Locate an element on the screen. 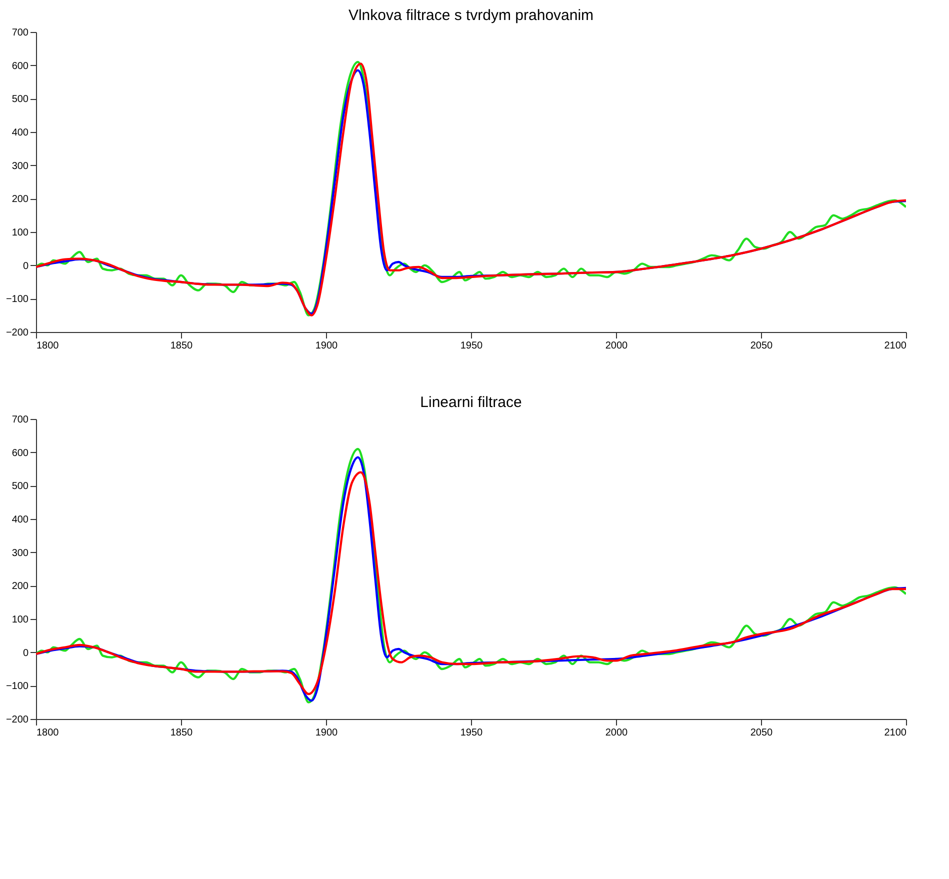  chart-title: Linearni filtrace is located at coordinates (471, 402).